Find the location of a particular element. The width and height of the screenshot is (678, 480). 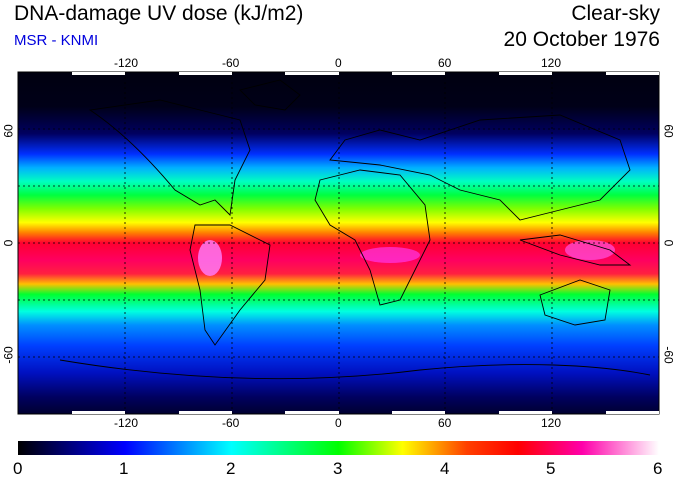

lon-tick-top: -120 is located at coordinates (126, 63).